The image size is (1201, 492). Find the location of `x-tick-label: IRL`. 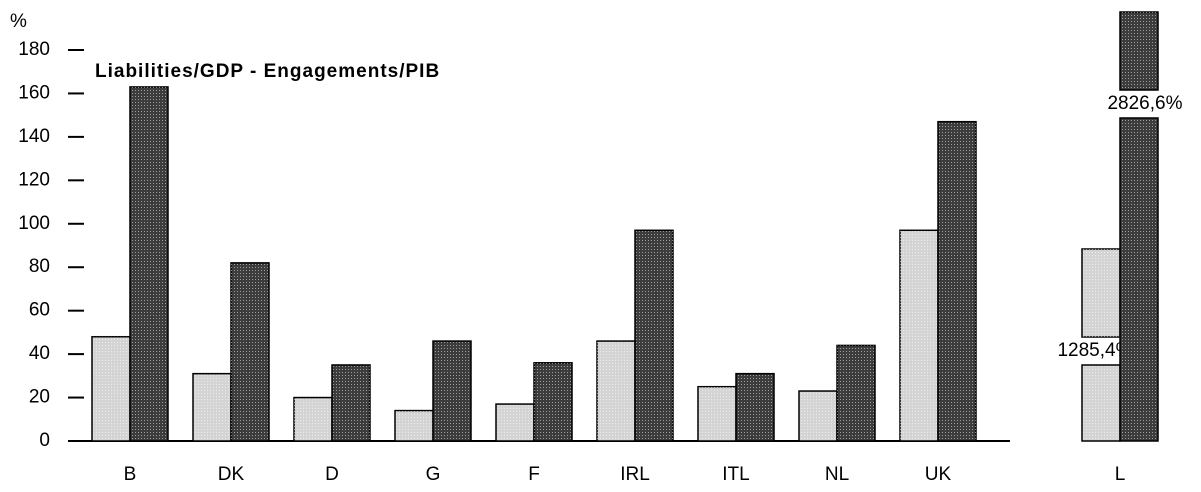

x-tick-label: IRL is located at coordinates (635, 474).